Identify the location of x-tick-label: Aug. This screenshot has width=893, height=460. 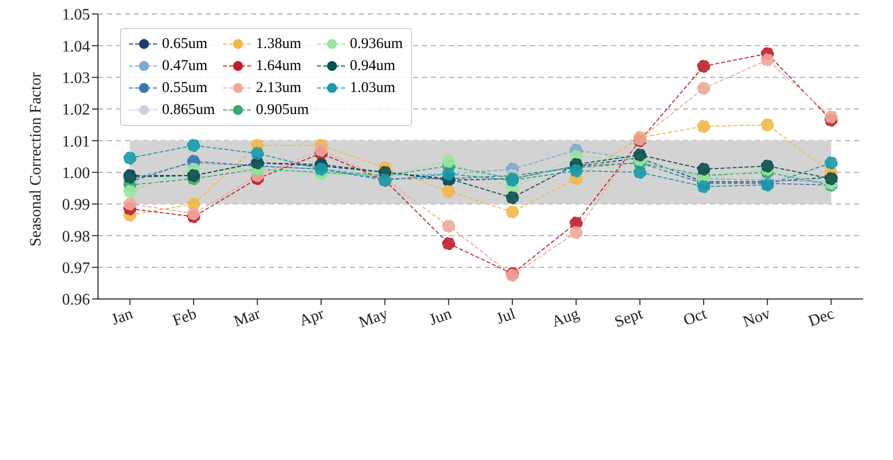
(566, 318).